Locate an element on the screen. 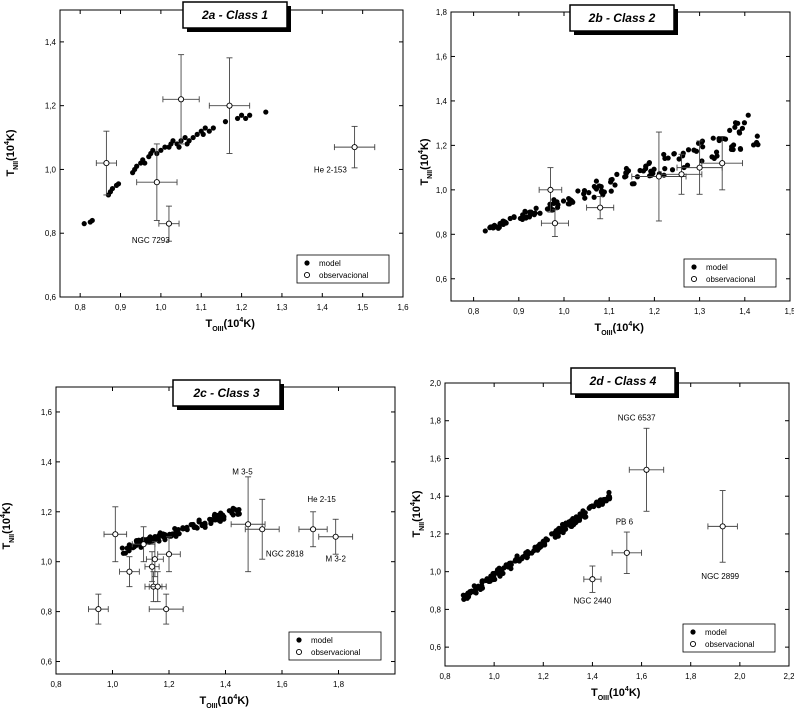 The width and height of the screenshot is (794, 711). y-tick-label: 1,6 is located at coordinates (47, 412).